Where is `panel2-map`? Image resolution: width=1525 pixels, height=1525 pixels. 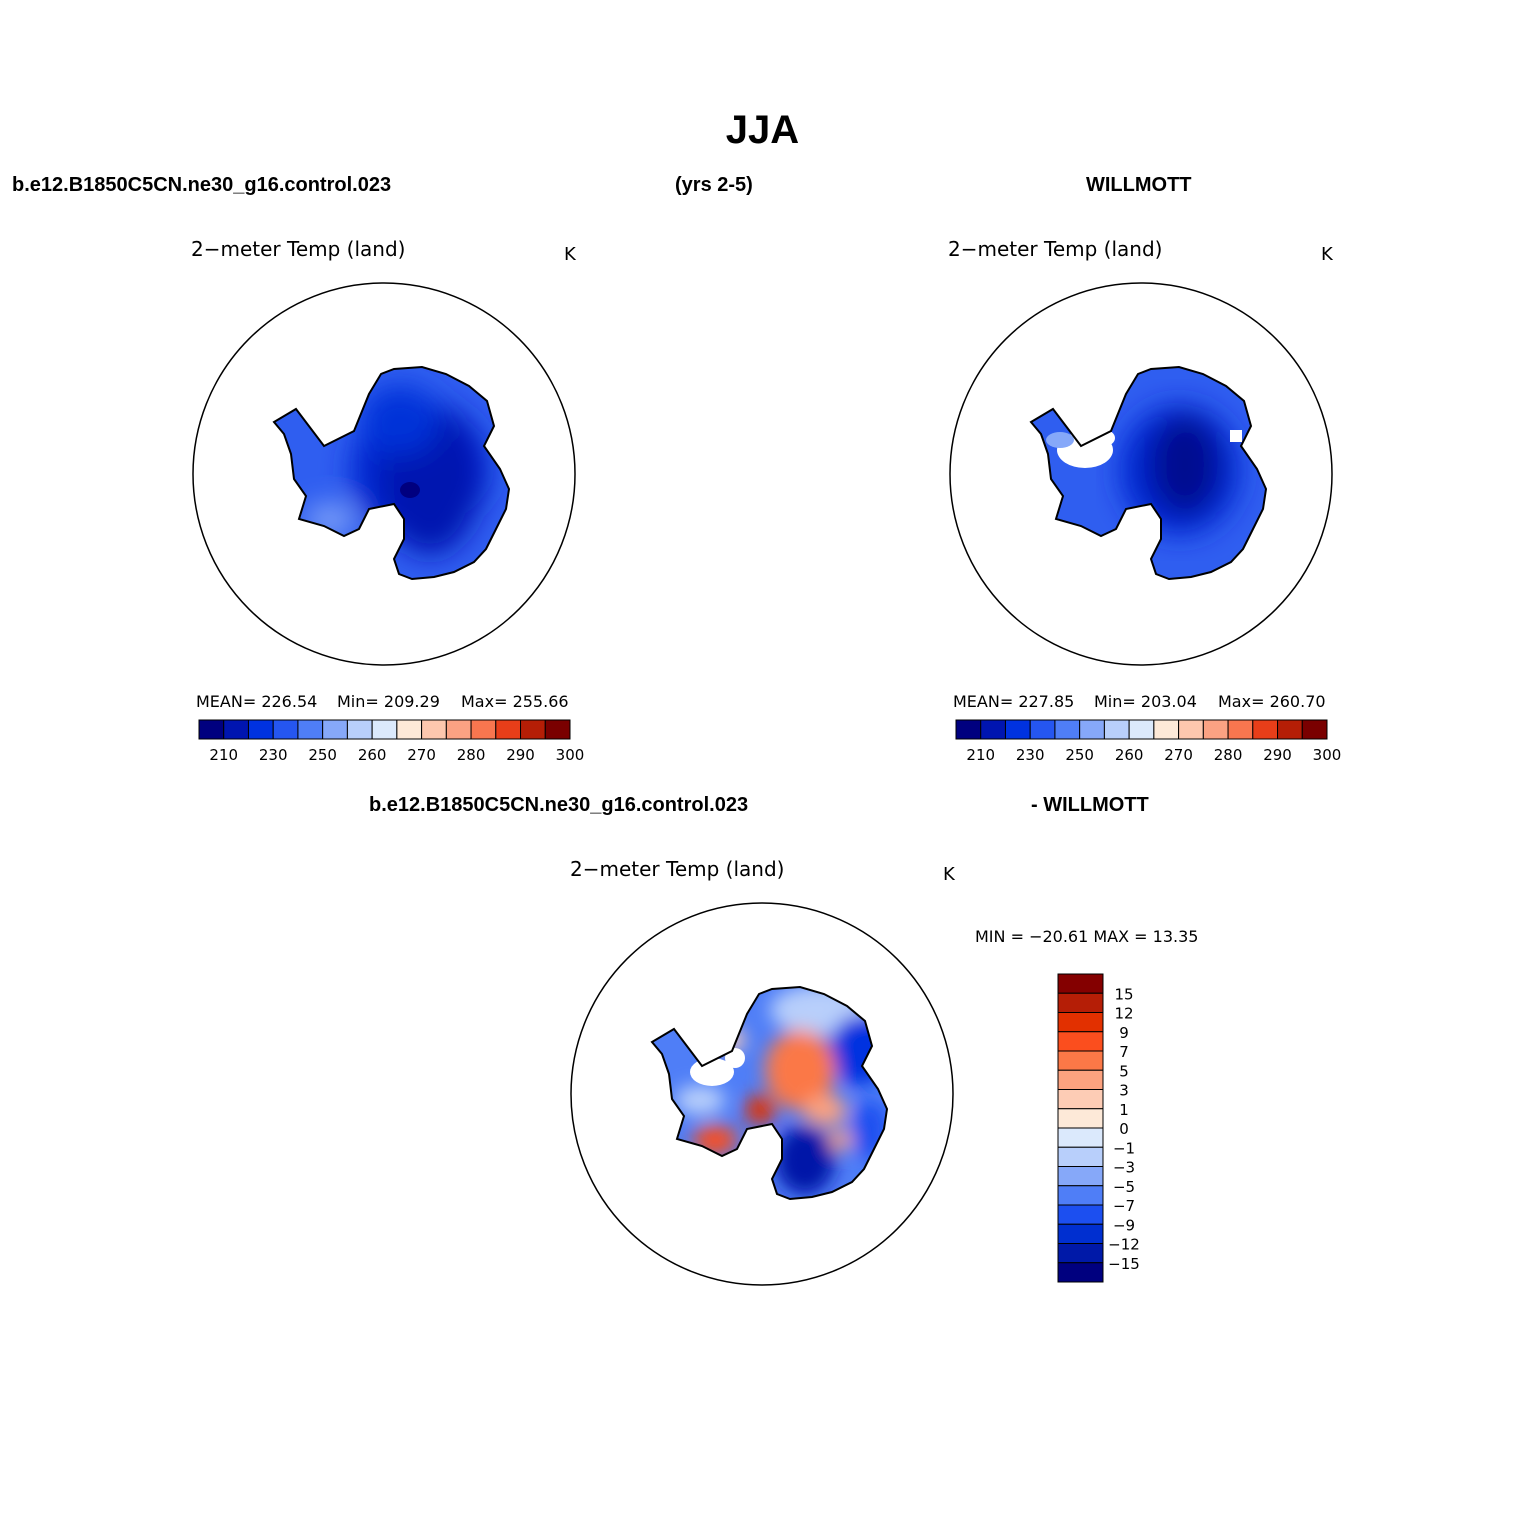 panel2-map is located at coordinates (1141, 474).